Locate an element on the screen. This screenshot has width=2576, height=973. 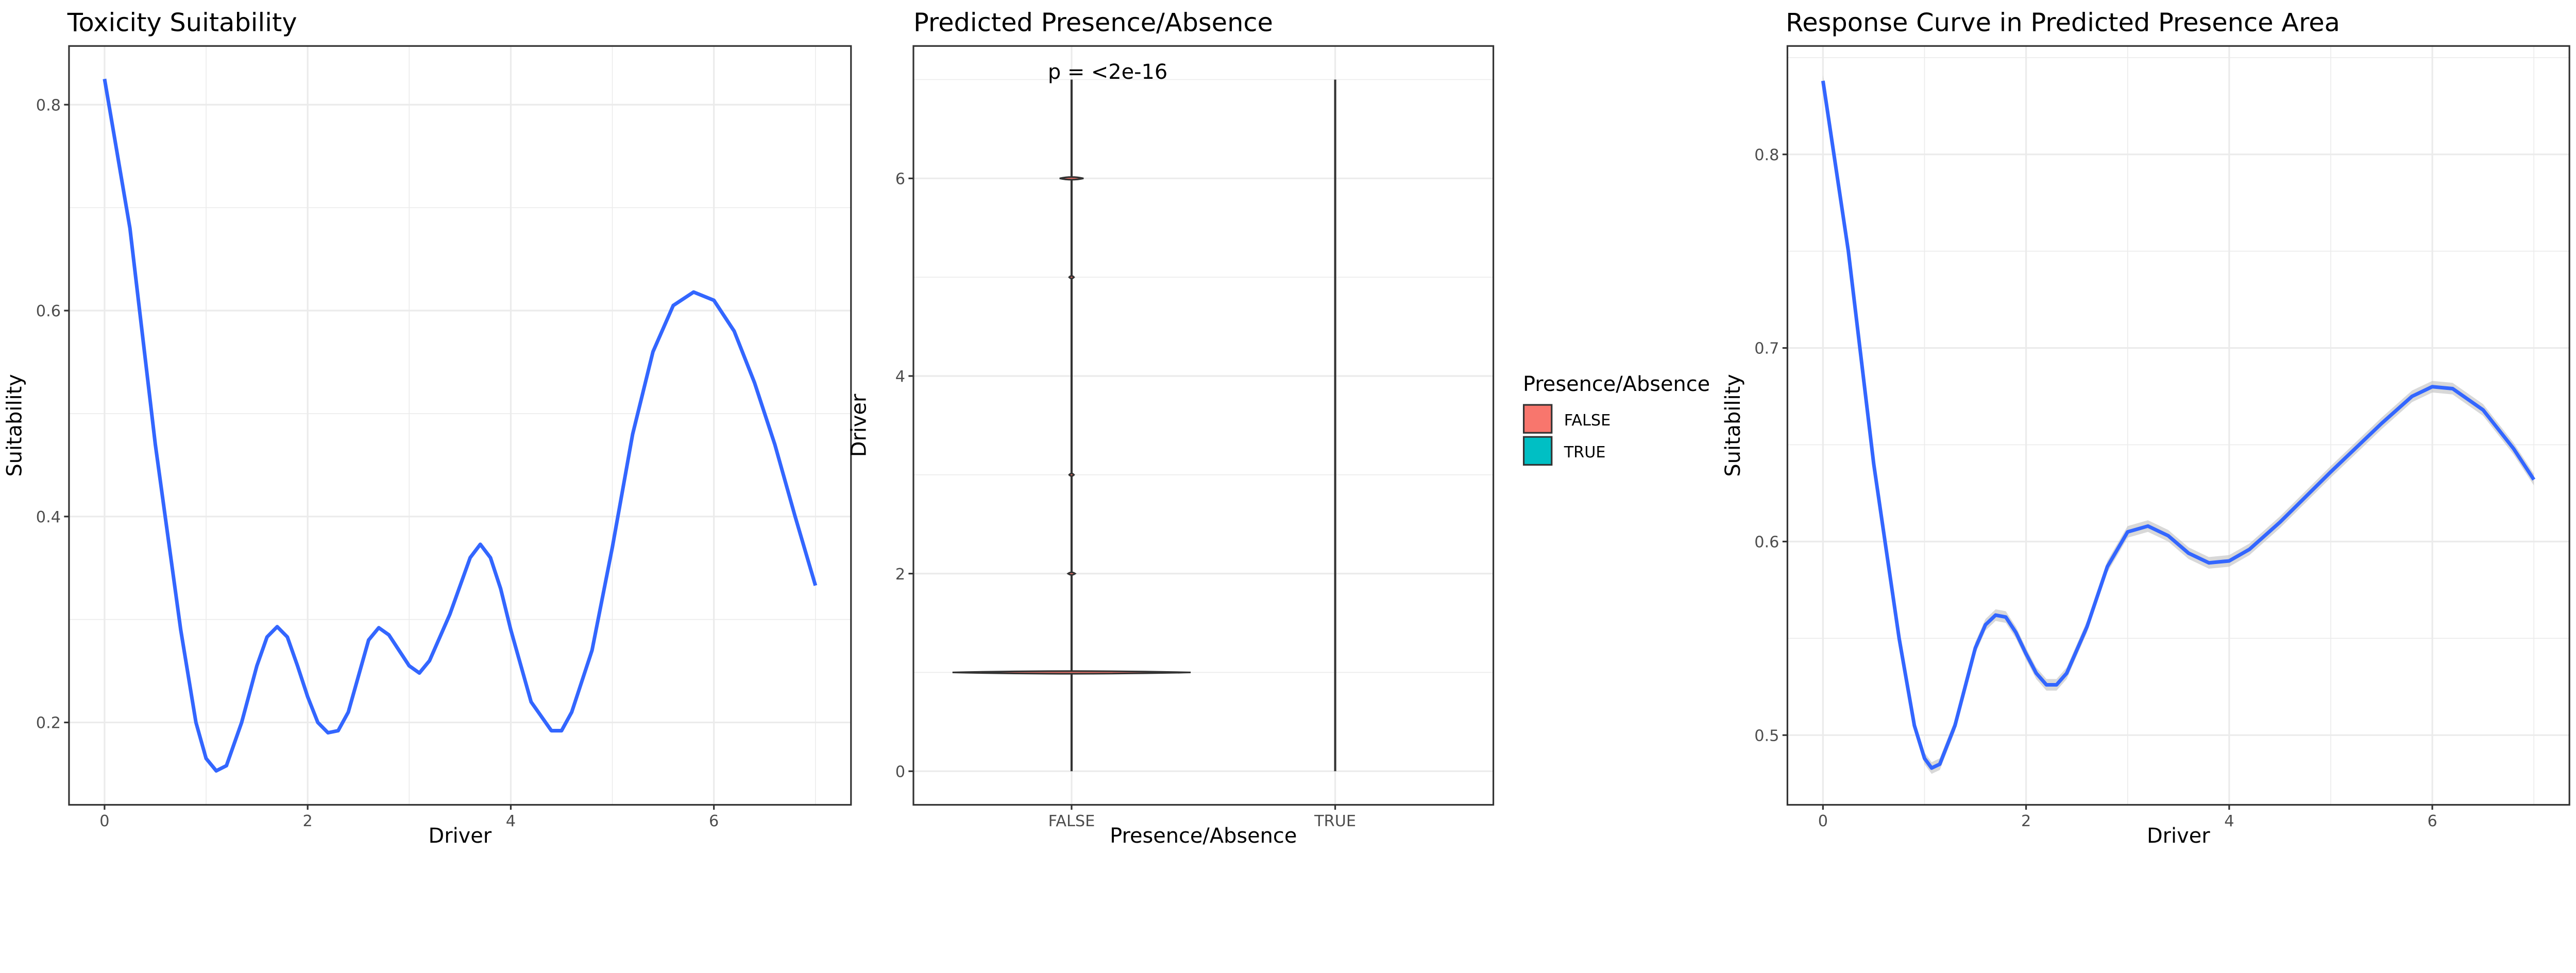
chart-title: Predicted Presence/Absence is located at coordinates (1093, 23).